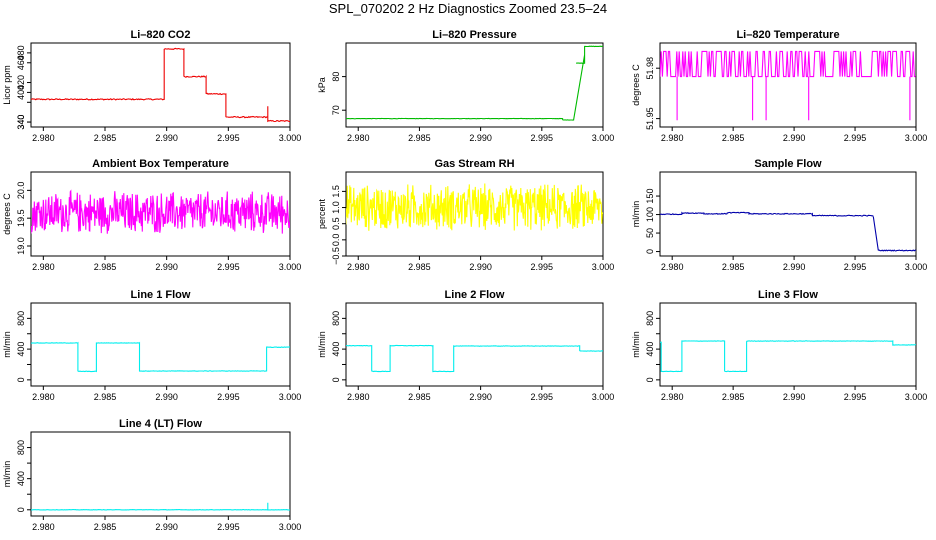 This screenshot has height=540, width=936. What do you see at coordinates (336, 110) in the screenshot?
I see `y-tick-label: 70` at bounding box center [336, 110].